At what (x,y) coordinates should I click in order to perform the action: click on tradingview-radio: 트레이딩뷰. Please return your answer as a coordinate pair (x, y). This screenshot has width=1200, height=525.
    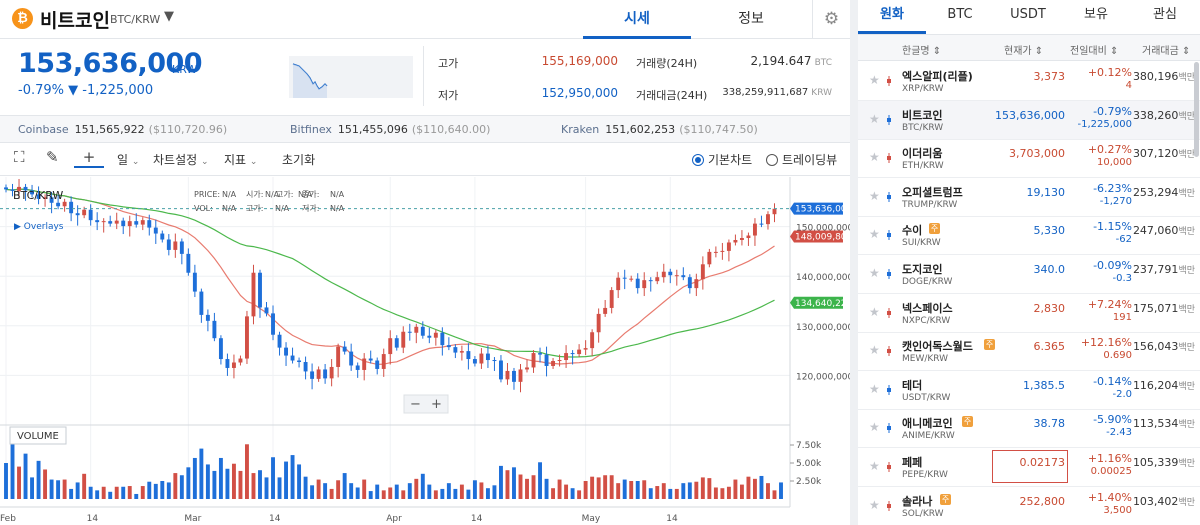
    Looking at the image, I should click on (801, 159).